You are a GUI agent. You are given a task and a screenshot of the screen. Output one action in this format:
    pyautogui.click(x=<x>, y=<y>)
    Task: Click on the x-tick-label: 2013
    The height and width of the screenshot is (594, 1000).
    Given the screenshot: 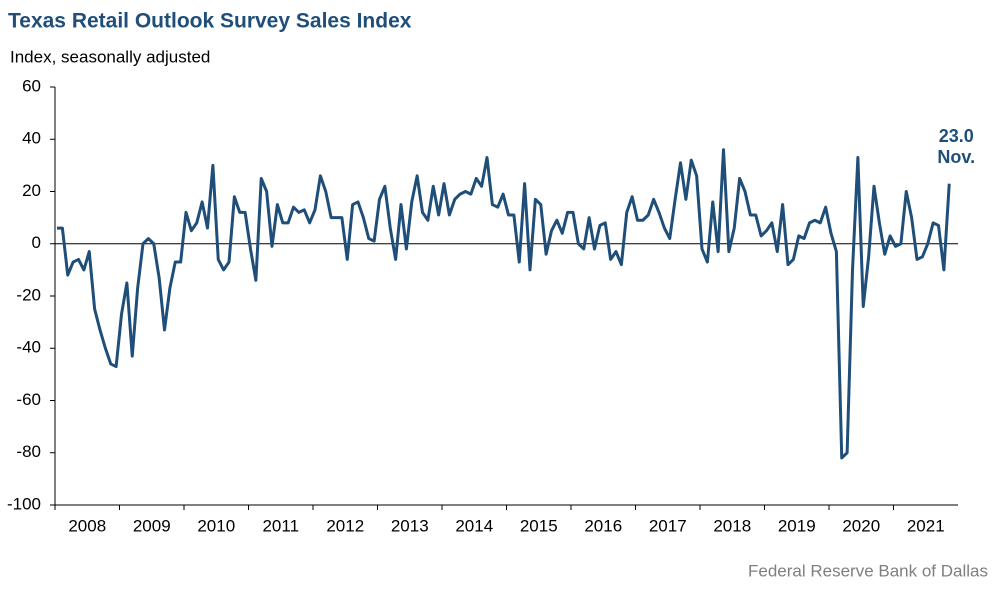 What is the action you would take?
    pyautogui.click(x=410, y=525)
    